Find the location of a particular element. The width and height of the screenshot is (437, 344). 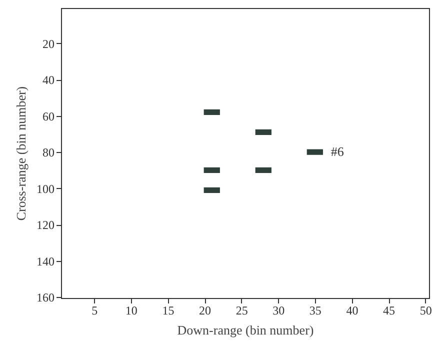

x-tick-label: 15 is located at coordinates (168, 311).